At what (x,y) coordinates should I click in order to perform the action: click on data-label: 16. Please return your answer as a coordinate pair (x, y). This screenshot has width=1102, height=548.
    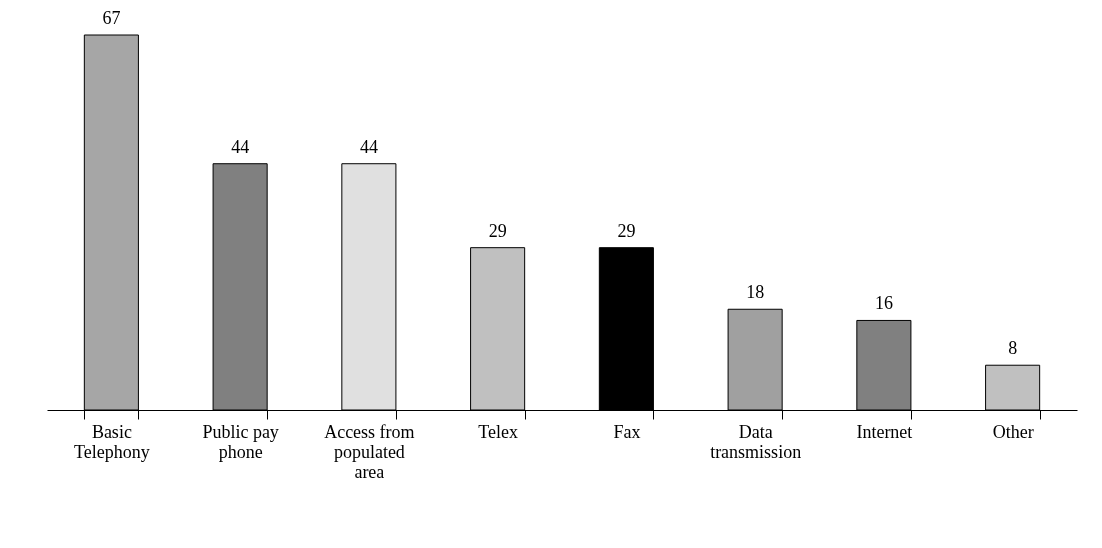
    Looking at the image, I should click on (883, 303).